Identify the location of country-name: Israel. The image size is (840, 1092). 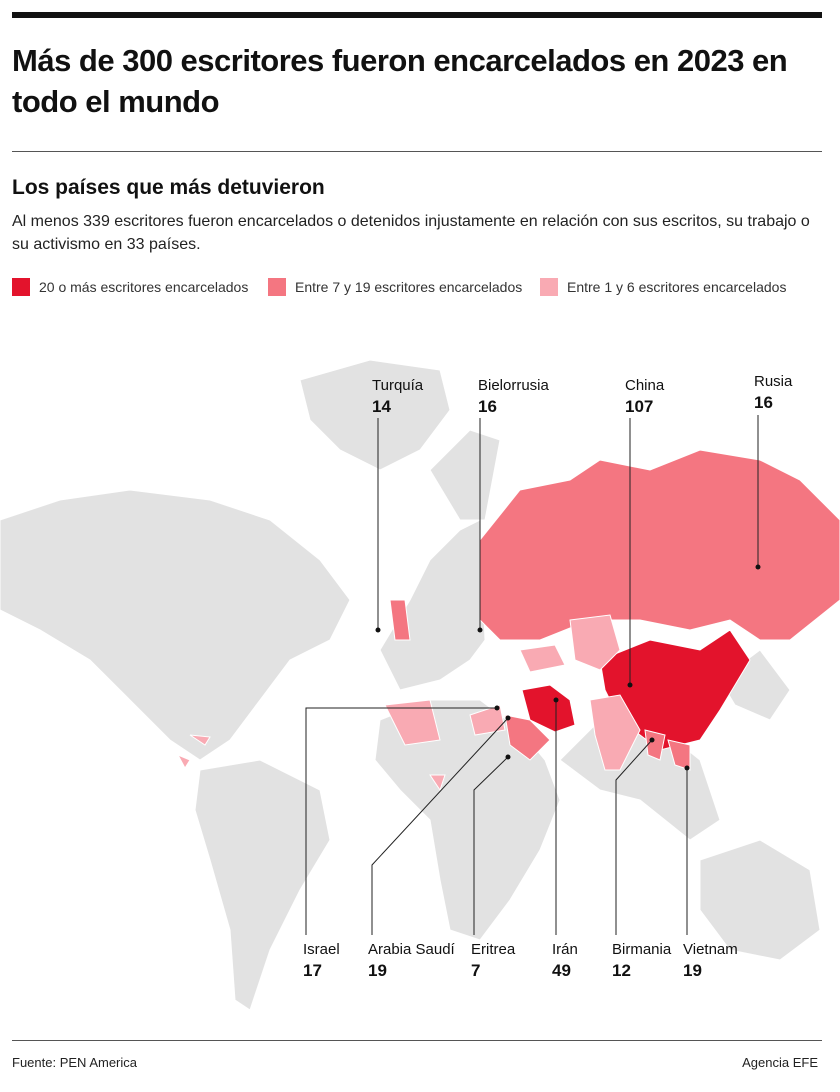
(321, 949).